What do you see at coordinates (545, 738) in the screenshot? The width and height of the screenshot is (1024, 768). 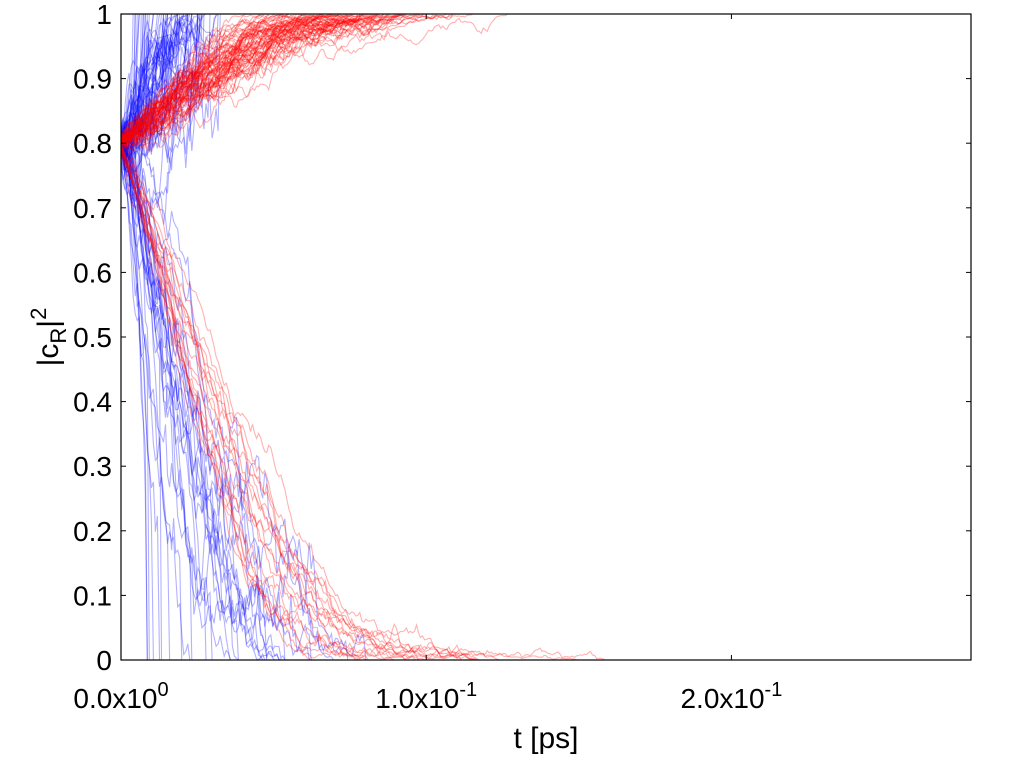 I see `x-axis-title: t [ps]` at bounding box center [545, 738].